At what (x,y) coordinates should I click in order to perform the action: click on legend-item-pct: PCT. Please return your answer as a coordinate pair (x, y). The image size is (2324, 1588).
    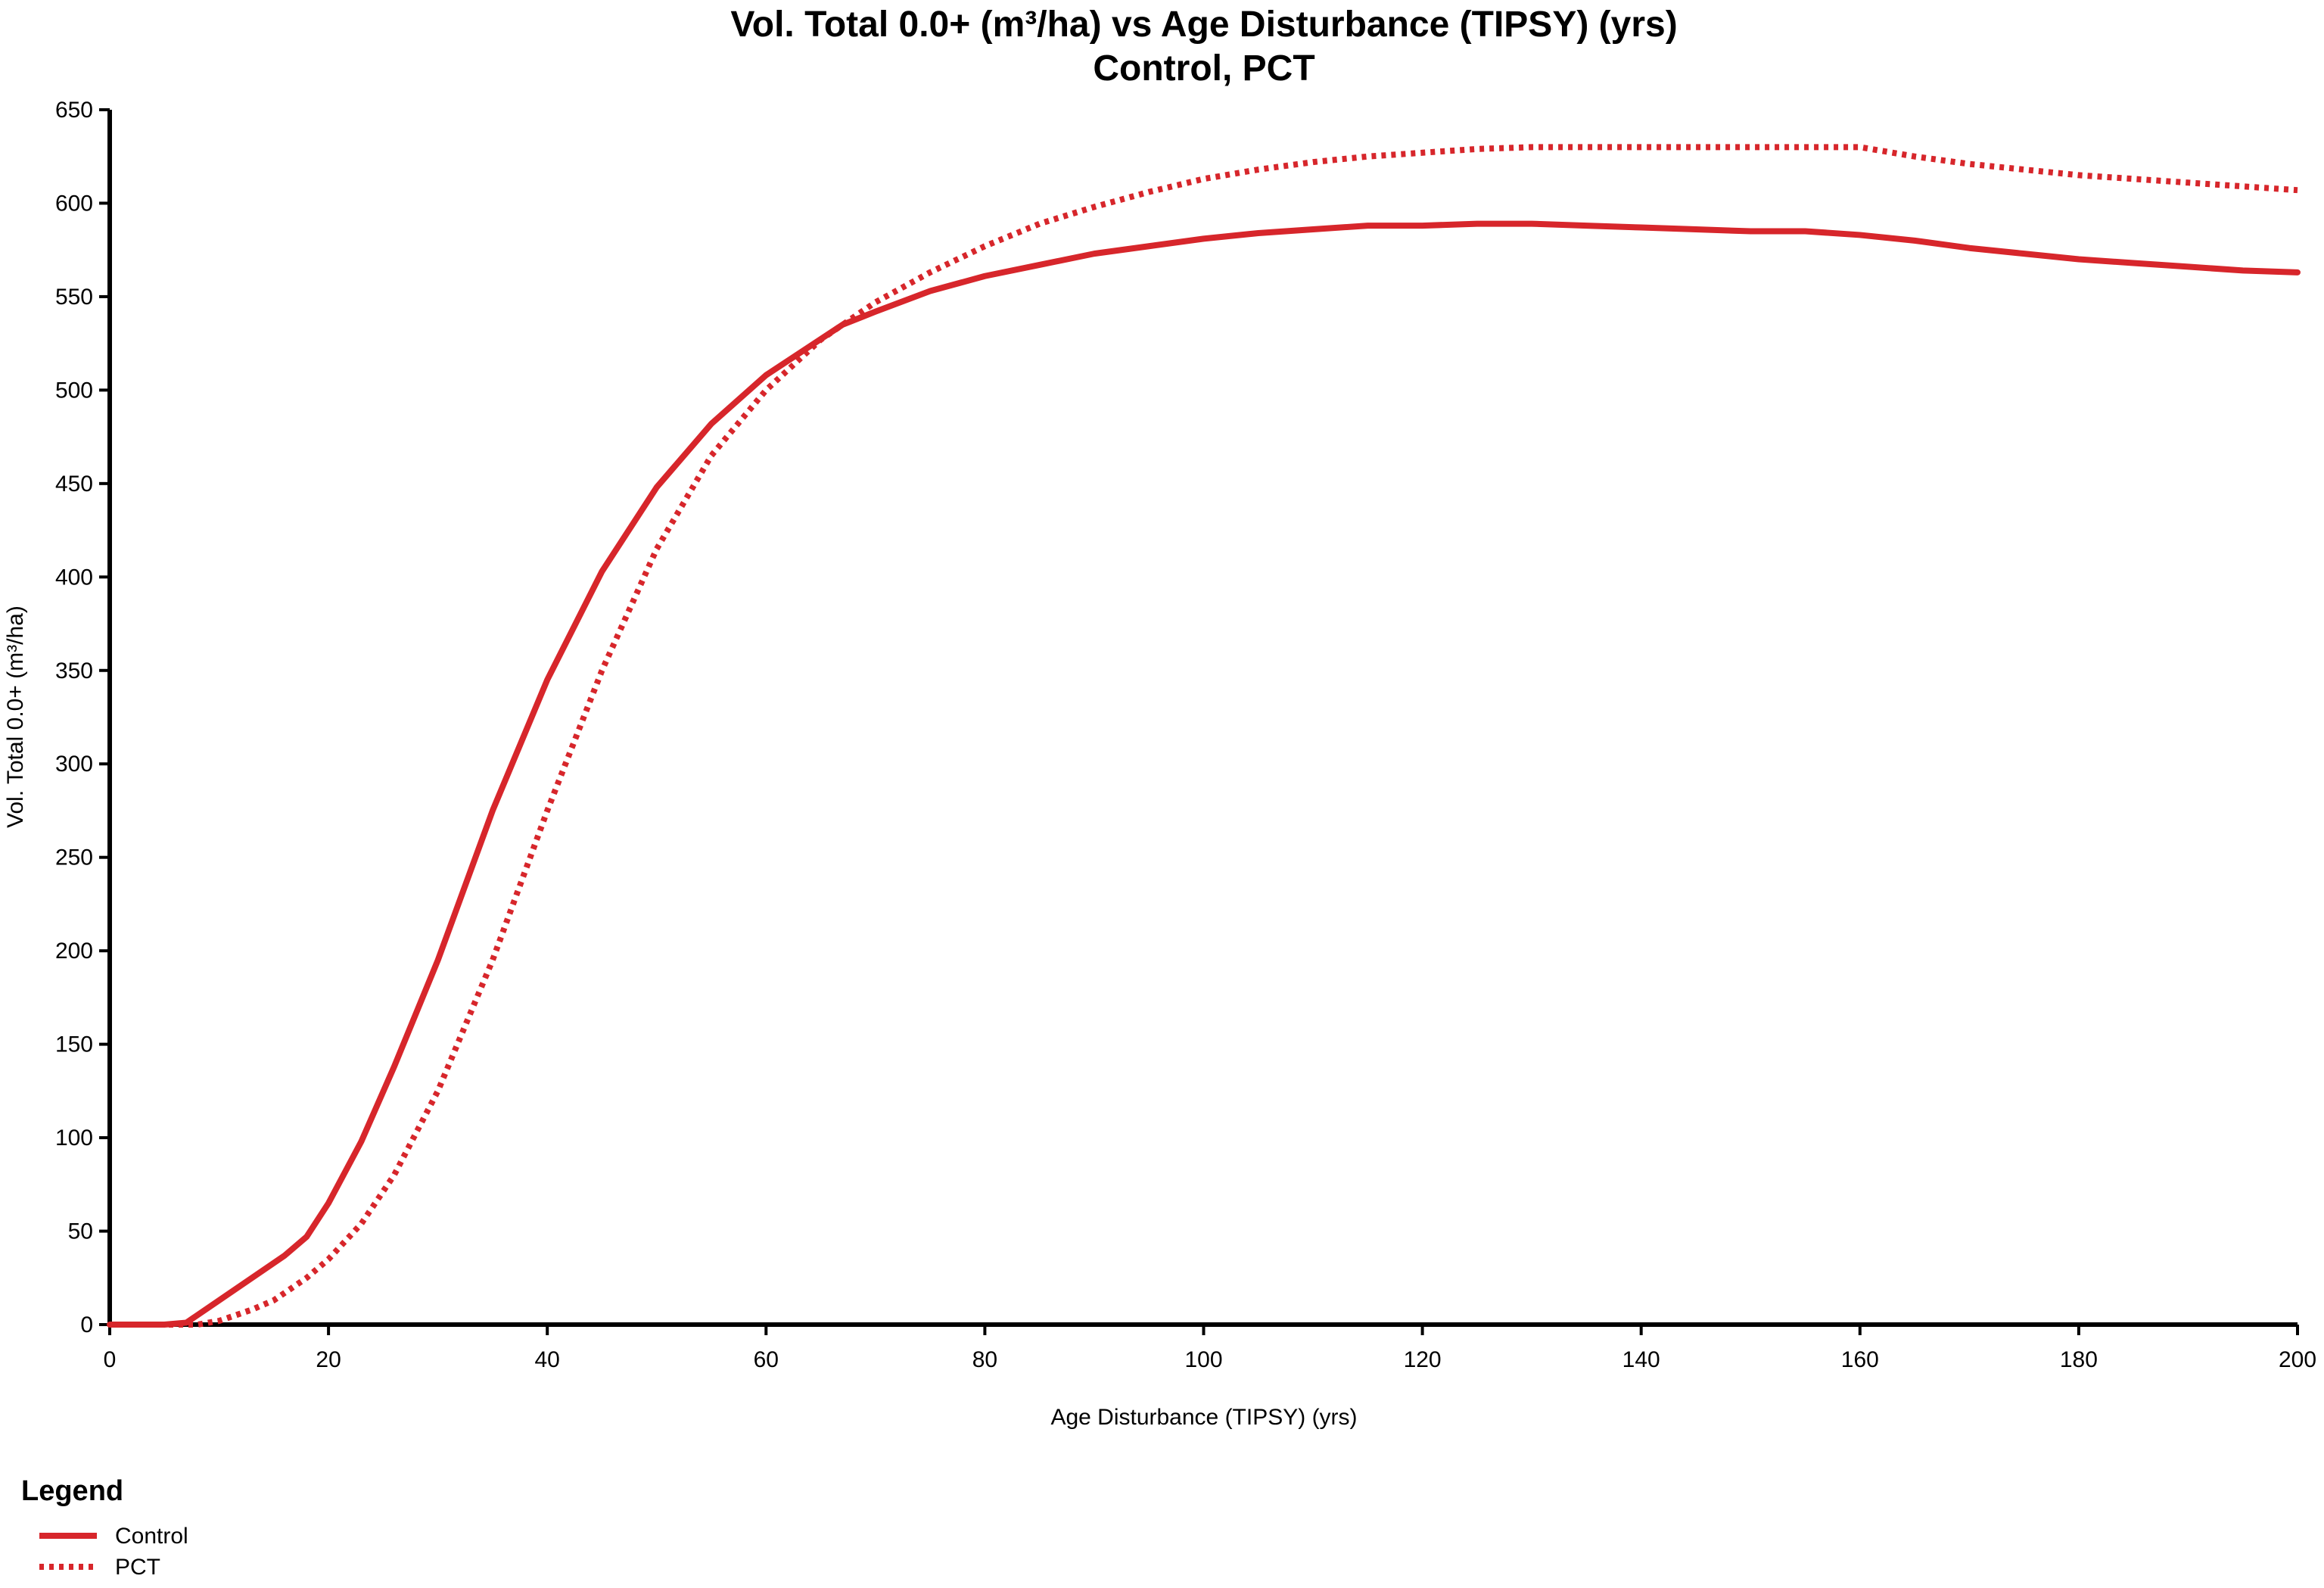
    Looking at the image, I should click on (100, 1567).